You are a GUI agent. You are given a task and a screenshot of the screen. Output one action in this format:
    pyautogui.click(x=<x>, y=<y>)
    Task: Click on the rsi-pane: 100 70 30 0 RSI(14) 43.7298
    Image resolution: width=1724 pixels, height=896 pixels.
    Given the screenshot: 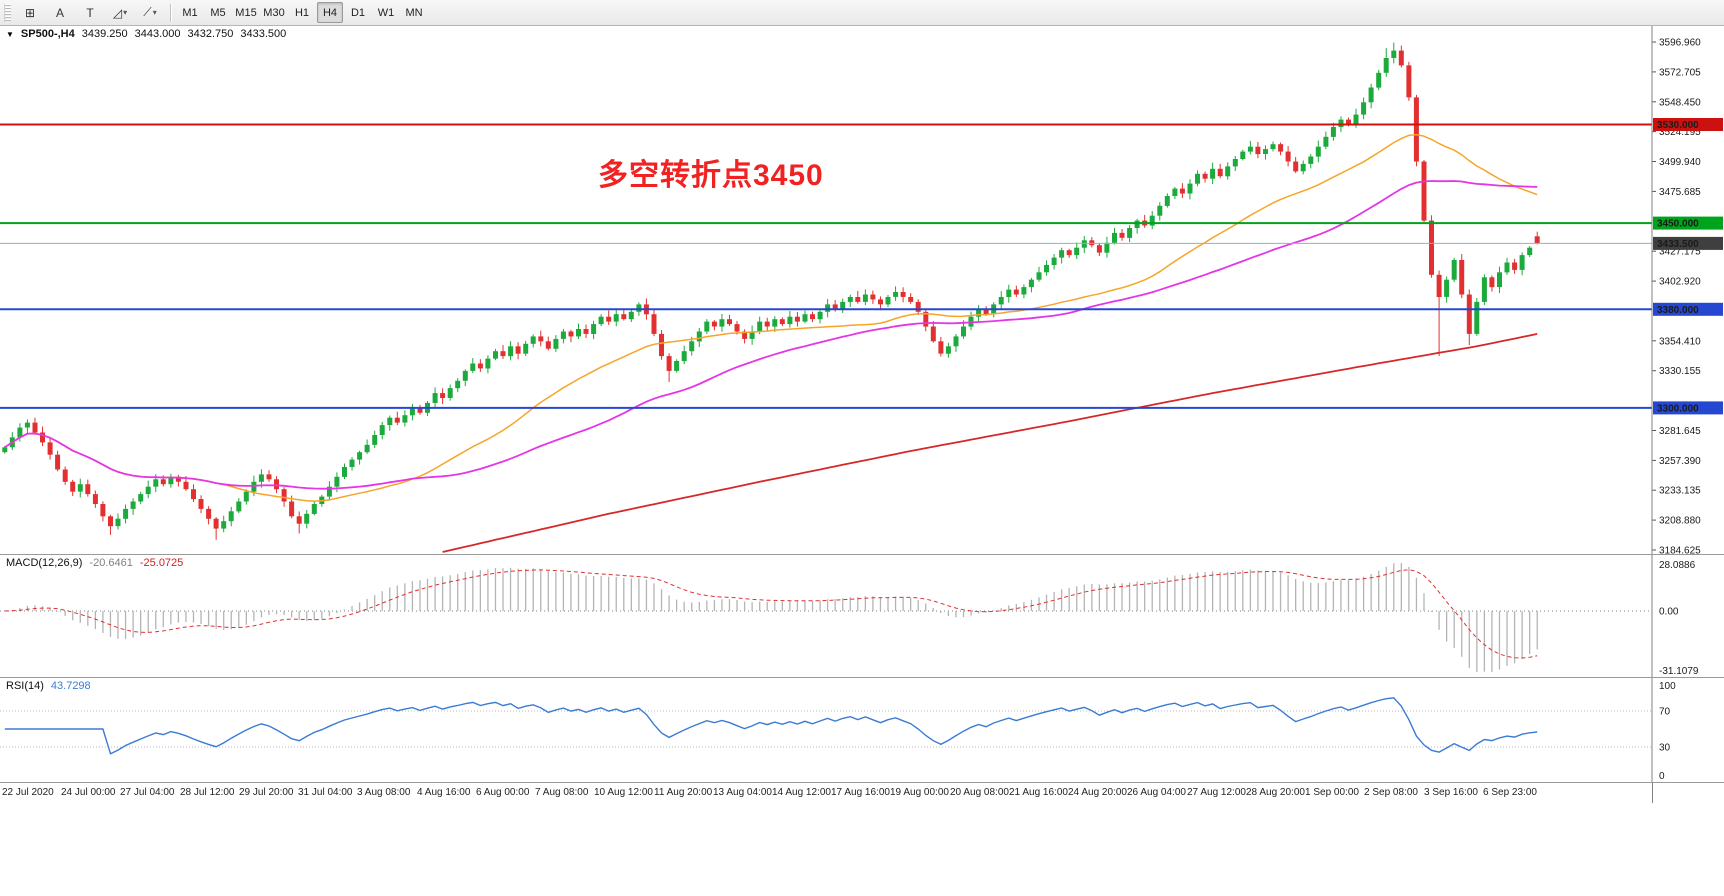 What is the action you would take?
    pyautogui.click(x=862, y=729)
    